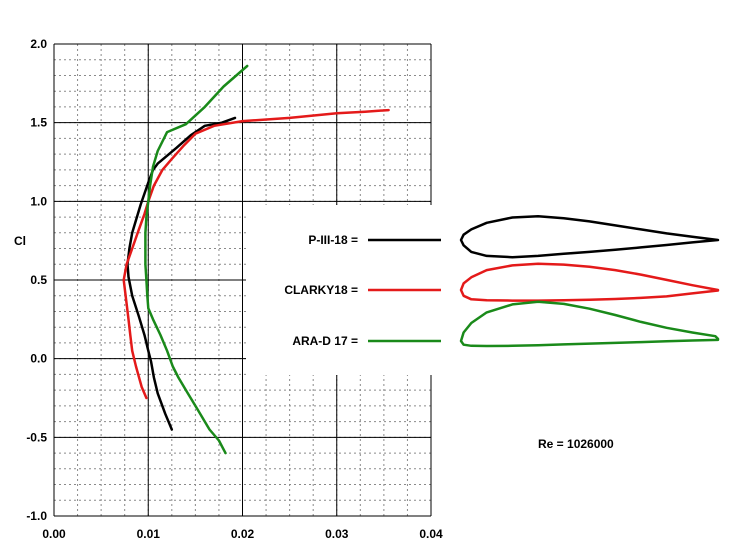 The width and height of the screenshot is (743, 556). What do you see at coordinates (54, 534) in the screenshot?
I see `x-tick-label: 0.00` at bounding box center [54, 534].